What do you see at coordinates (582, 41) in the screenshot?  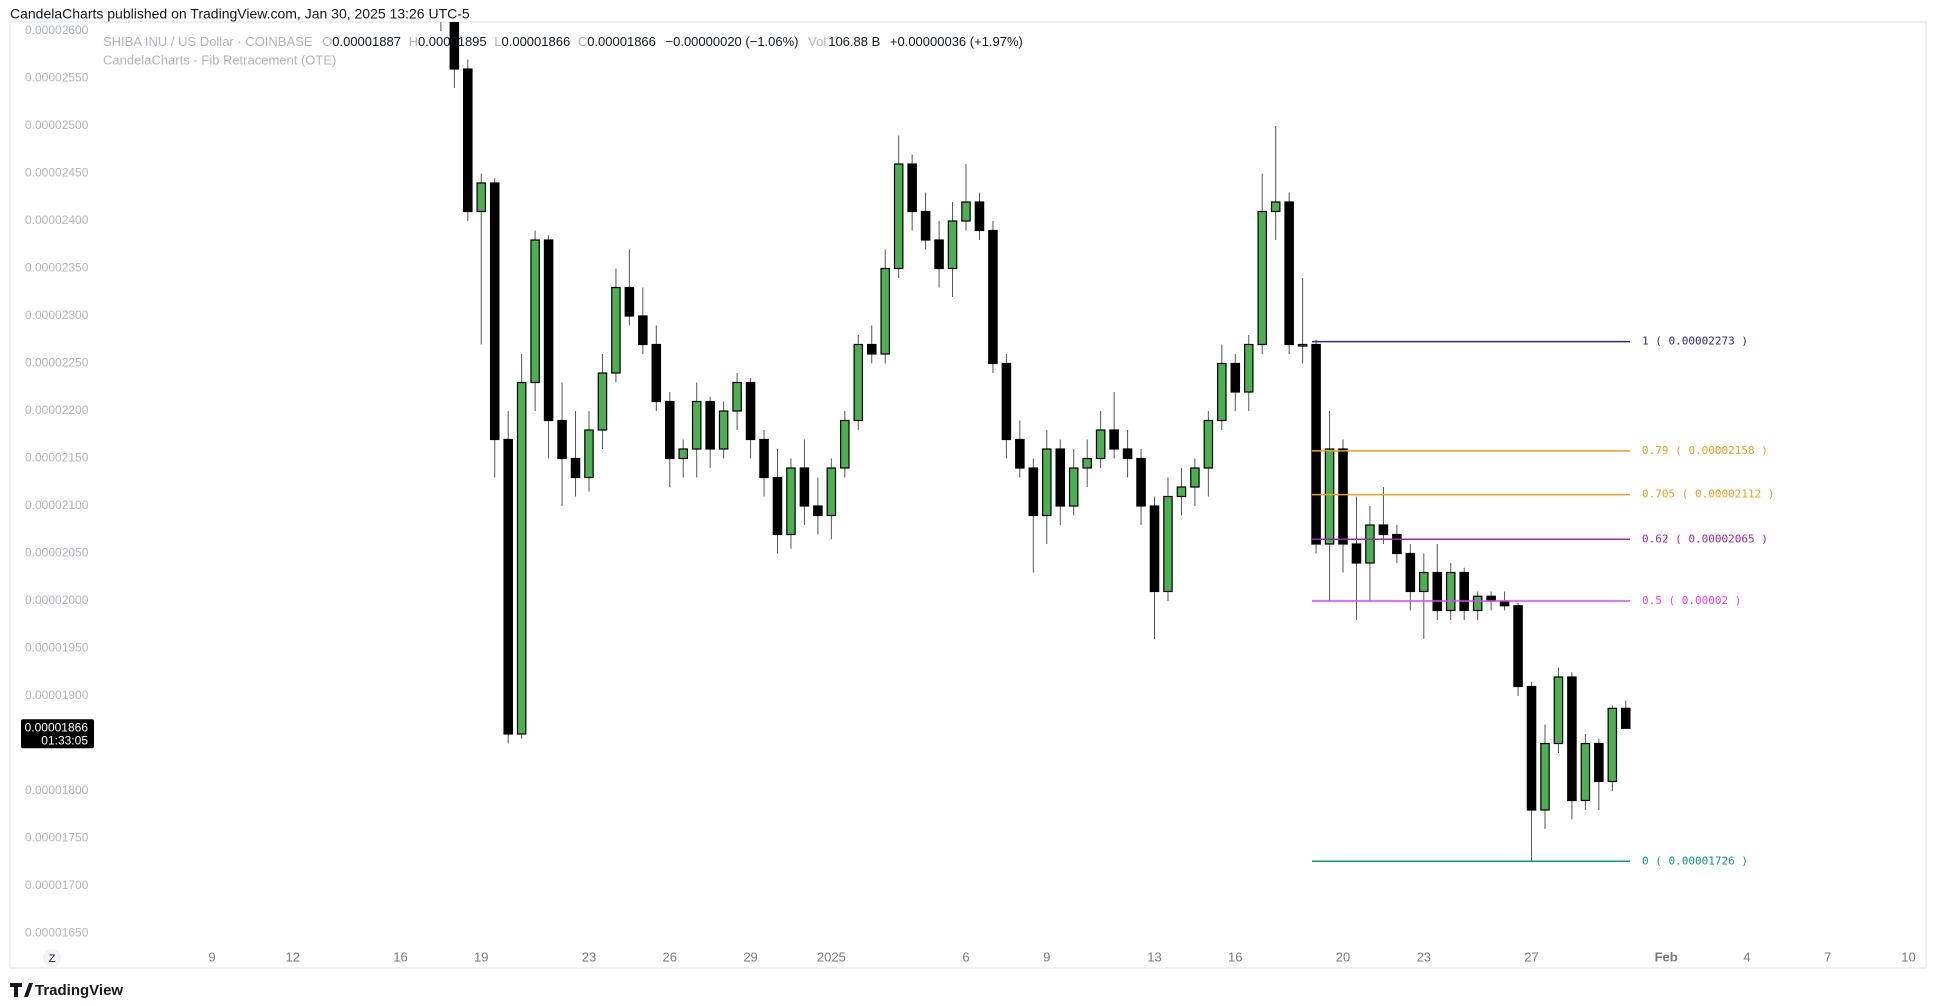 I see `close-label: C` at bounding box center [582, 41].